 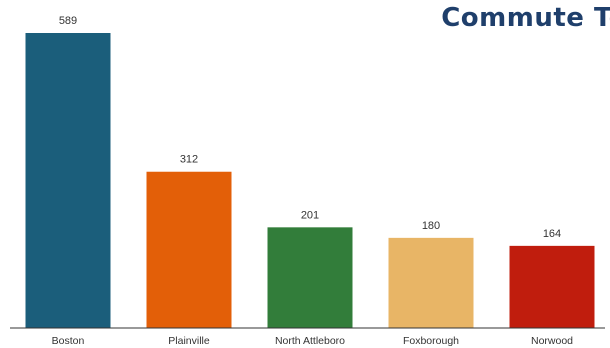 What do you see at coordinates (310, 277) in the screenshot?
I see `bar-north-attleboro` at bounding box center [310, 277].